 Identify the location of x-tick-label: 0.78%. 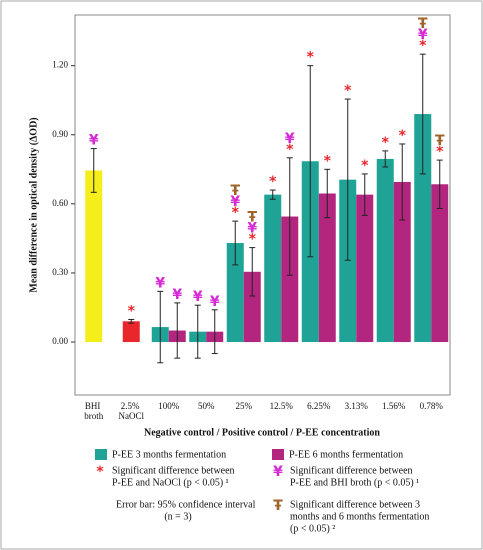
(432, 406).